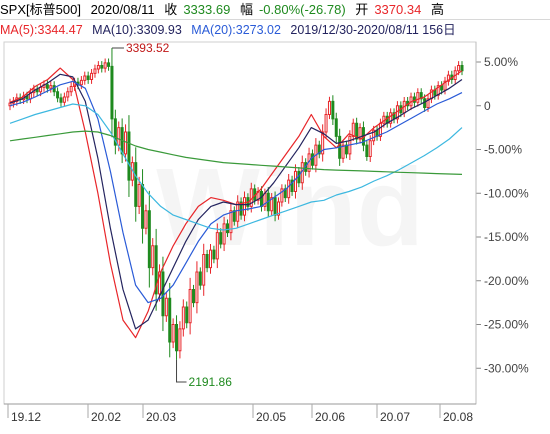  I want to click on y-tick-label: -5.00%, so click(503, 150).